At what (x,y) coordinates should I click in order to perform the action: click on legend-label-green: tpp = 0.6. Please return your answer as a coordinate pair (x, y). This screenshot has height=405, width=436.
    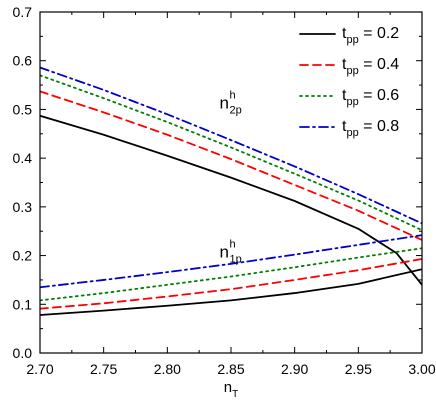
    Looking at the image, I should click on (370, 97).